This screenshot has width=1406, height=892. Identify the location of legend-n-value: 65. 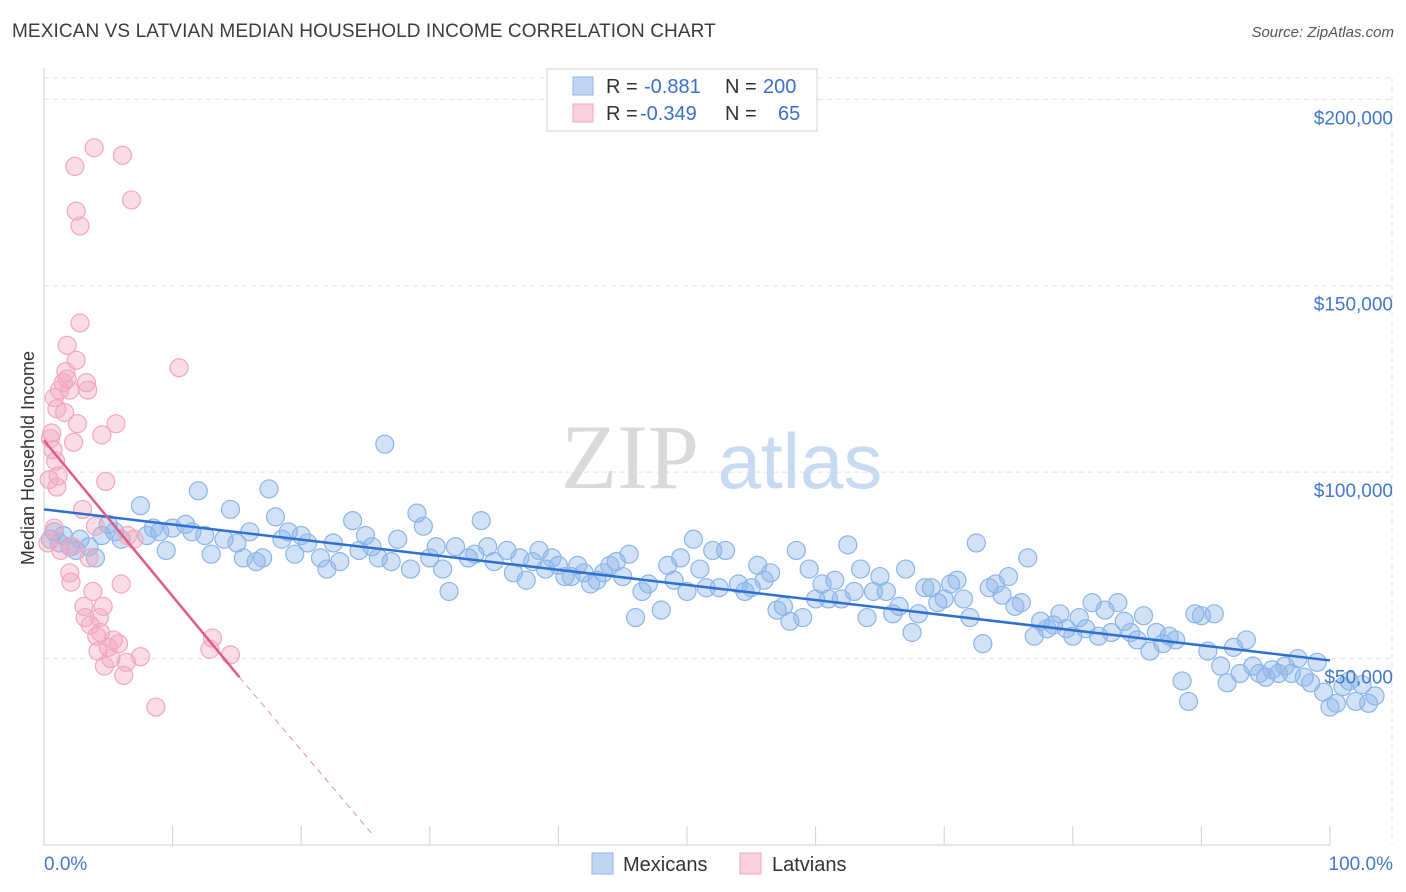
(789, 114).